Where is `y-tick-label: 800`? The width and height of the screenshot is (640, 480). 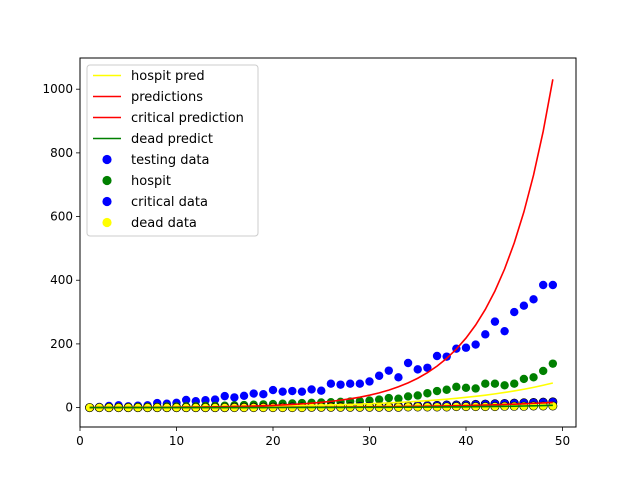 y-tick-label: 800 is located at coordinates (61, 153).